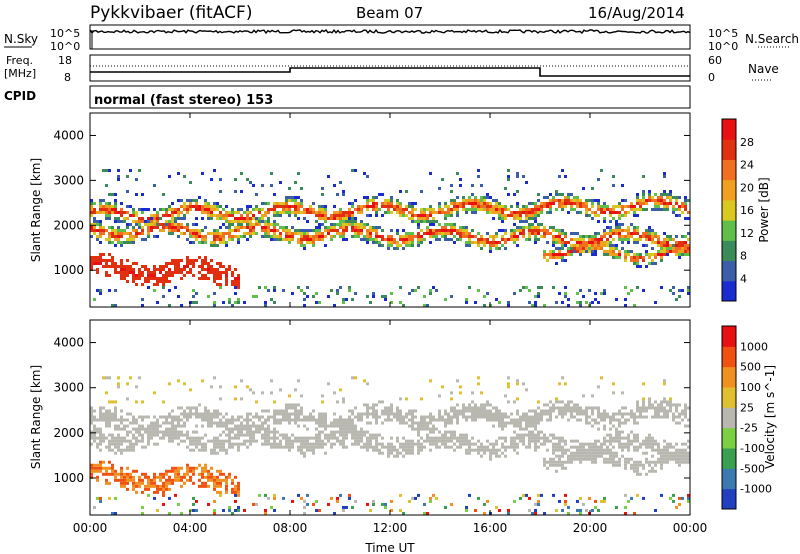 This screenshot has height=554, width=800. I want to click on colorbar-frame, so click(729, 417).